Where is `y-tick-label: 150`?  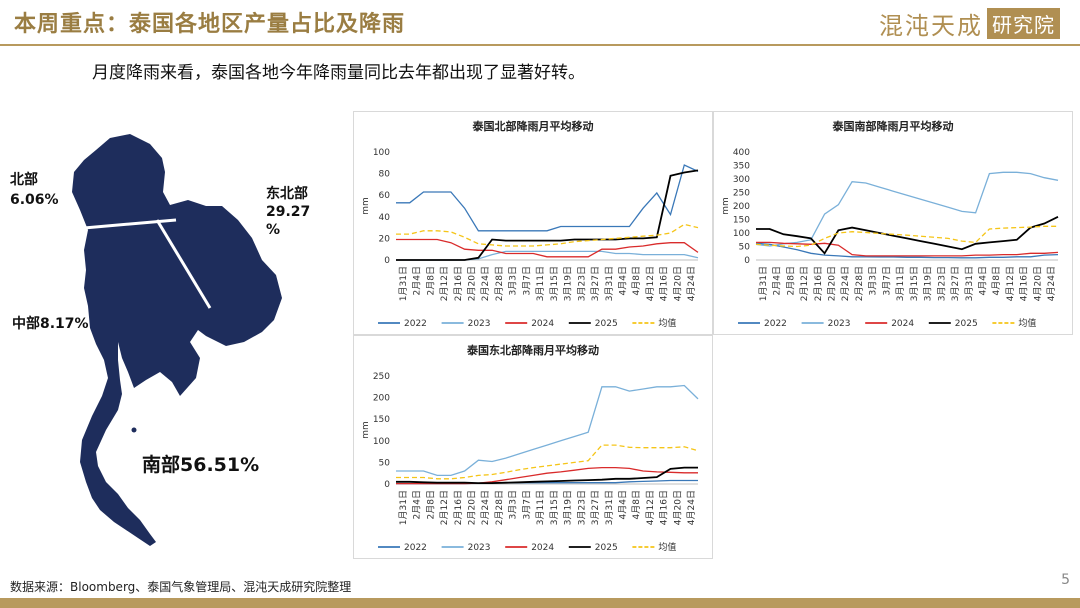
y-tick-label: 150 is located at coordinates (741, 221).